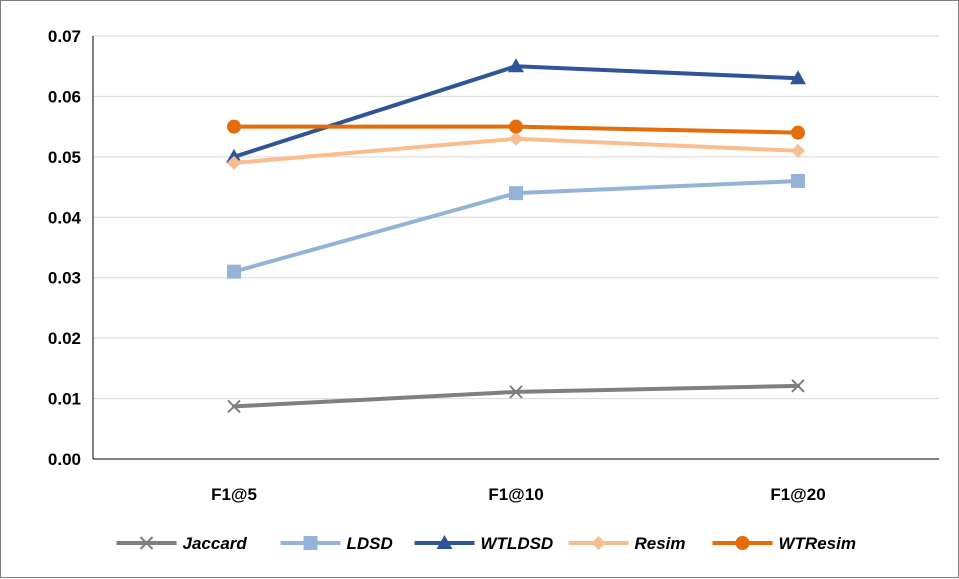  What do you see at coordinates (182, 543) in the screenshot?
I see `legend-item-jaccard: Jaccard` at bounding box center [182, 543].